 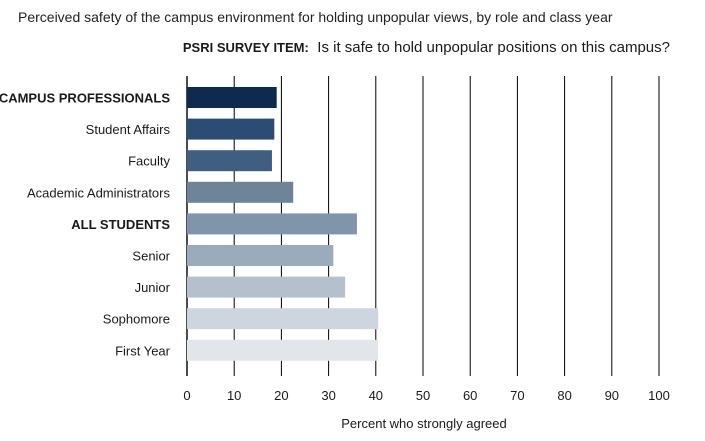 What do you see at coordinates (423, 395) in the screenshot?
I see `x-tick-50: 50` at bounding box center [423, 395].